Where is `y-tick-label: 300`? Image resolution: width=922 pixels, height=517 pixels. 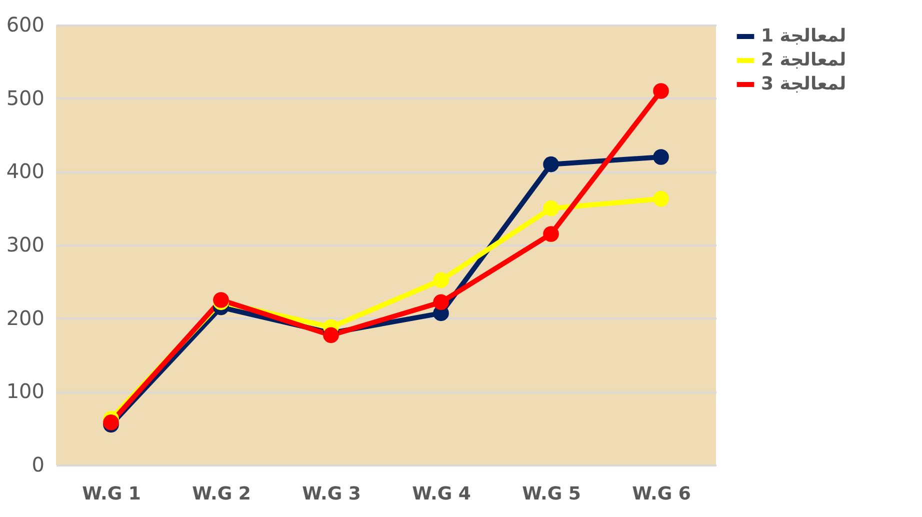
y-tick-label: 300 is located at coordinates (25, 244).